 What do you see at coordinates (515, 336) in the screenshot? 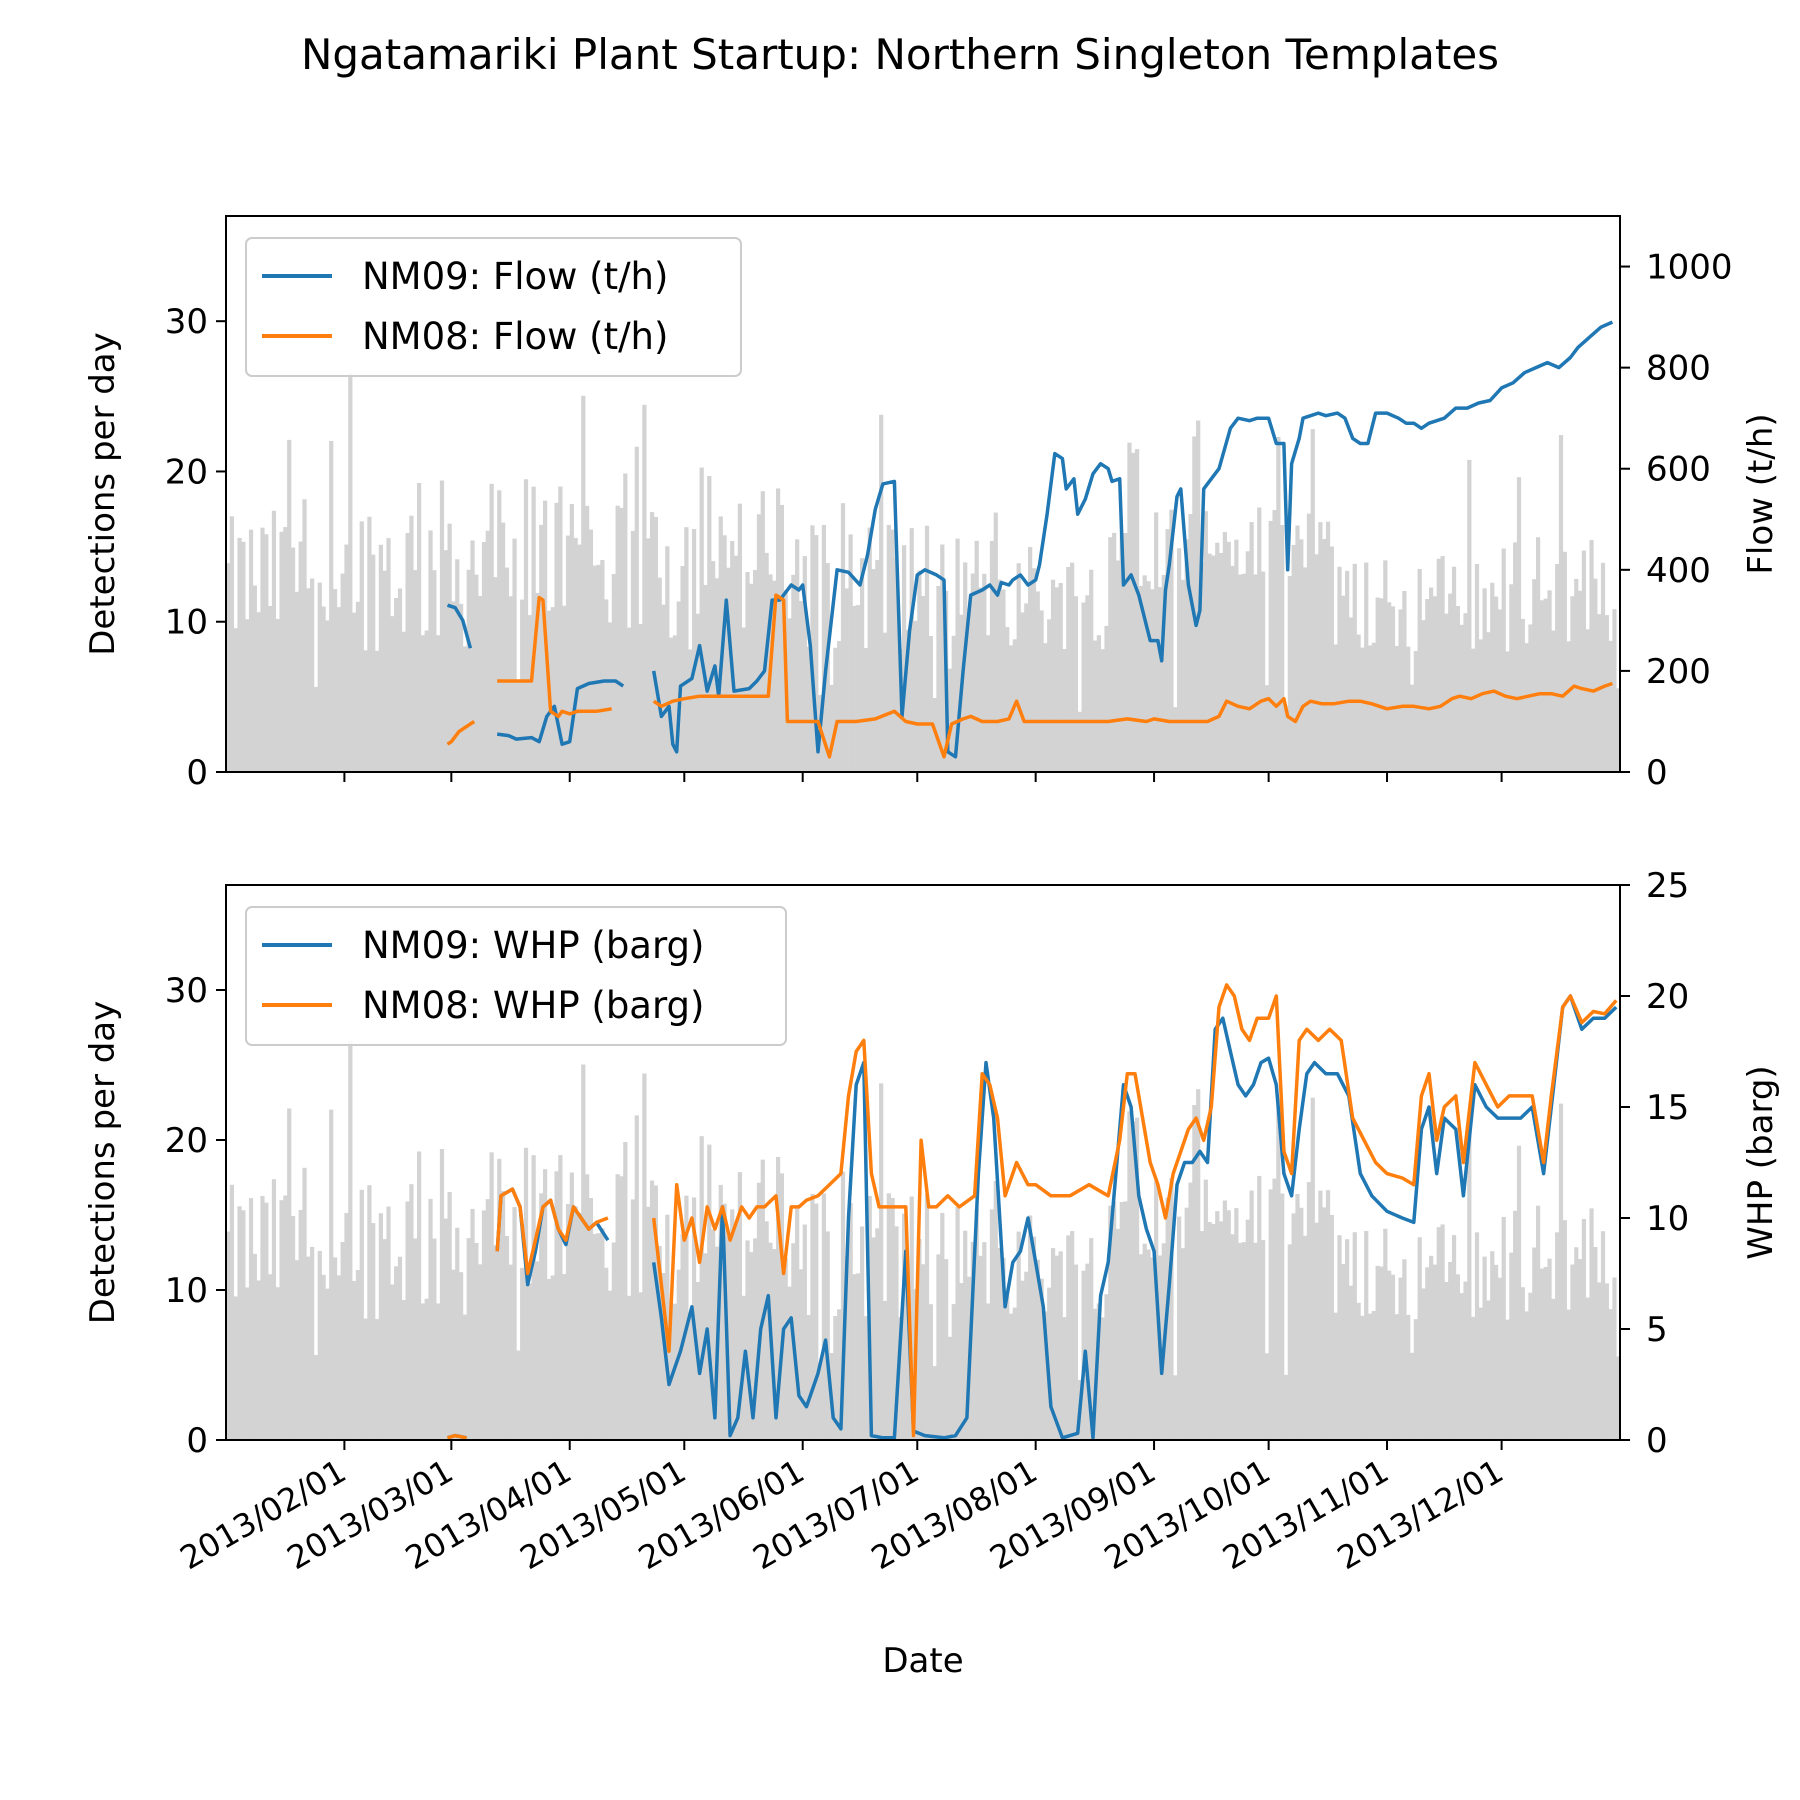
I see `legend-label: NM08: Flow (t/h)` at bounding box center [515, 336].